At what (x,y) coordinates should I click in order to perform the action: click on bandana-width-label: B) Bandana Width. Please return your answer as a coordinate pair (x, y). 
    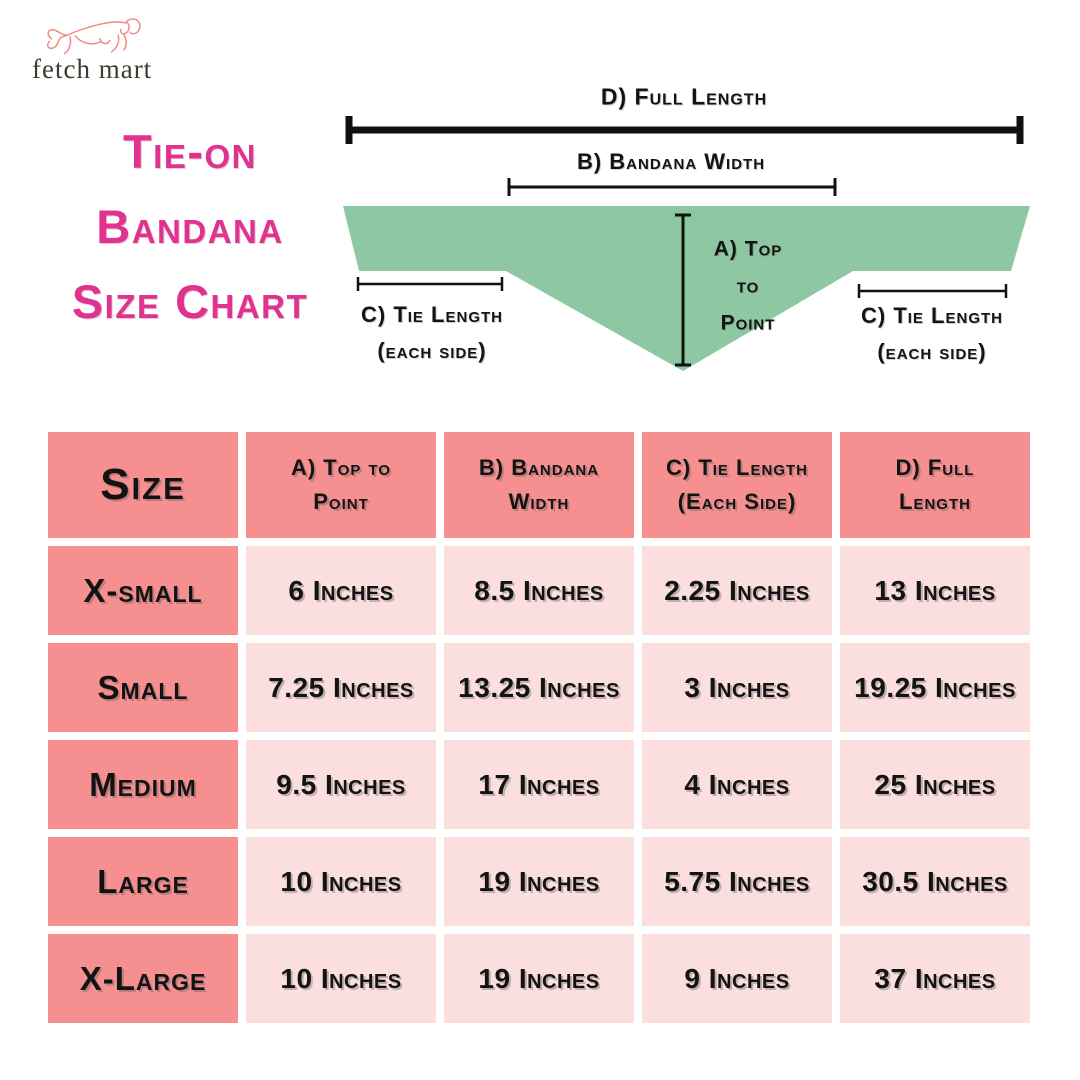
    Looking at the image, I should click on (671, 161).